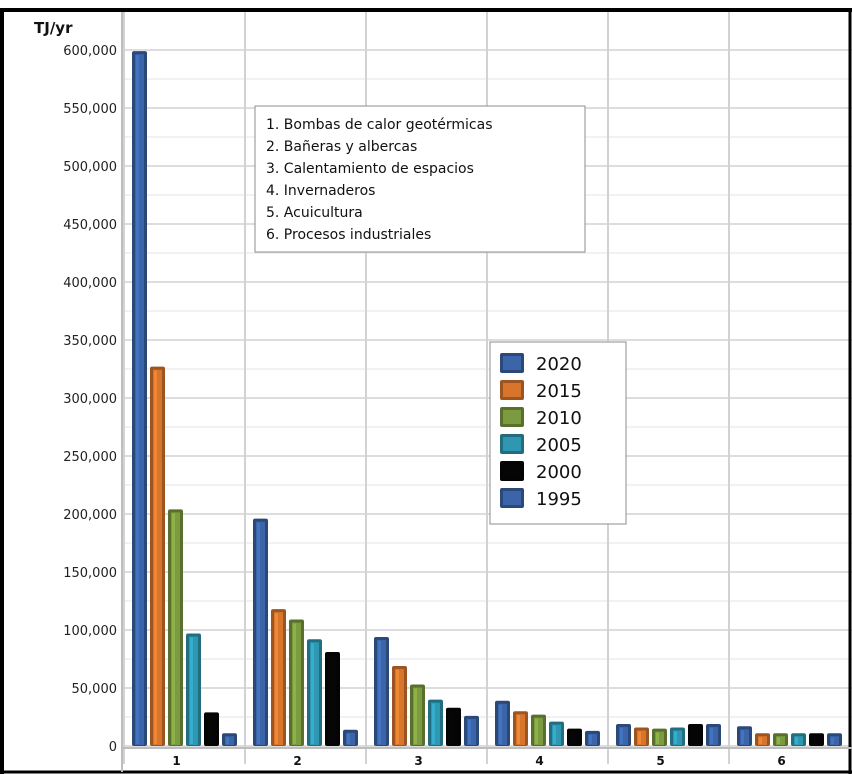 The image size is (852, 774). Describe the element at coordinates (559, 445) in the screenshot. I see `legend-label: 2005` at that location.